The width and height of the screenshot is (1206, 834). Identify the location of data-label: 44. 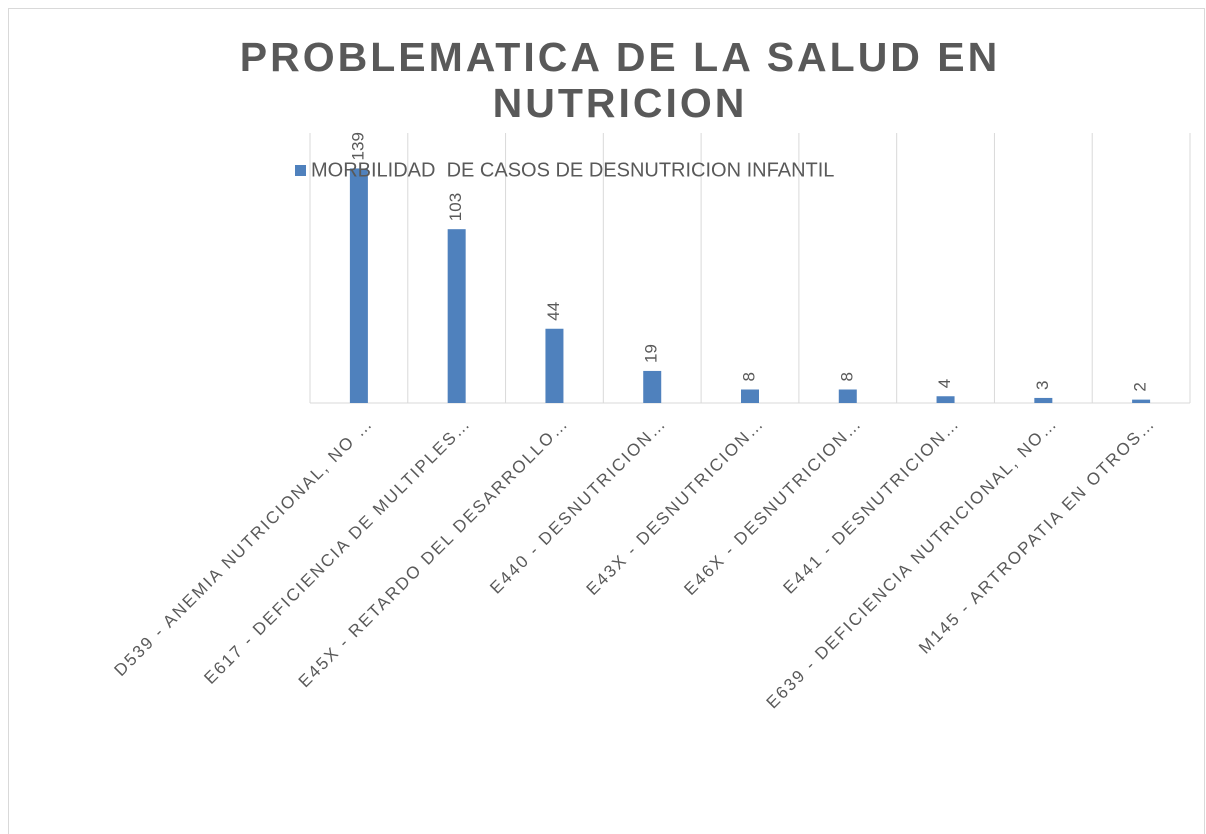
(553, 311).